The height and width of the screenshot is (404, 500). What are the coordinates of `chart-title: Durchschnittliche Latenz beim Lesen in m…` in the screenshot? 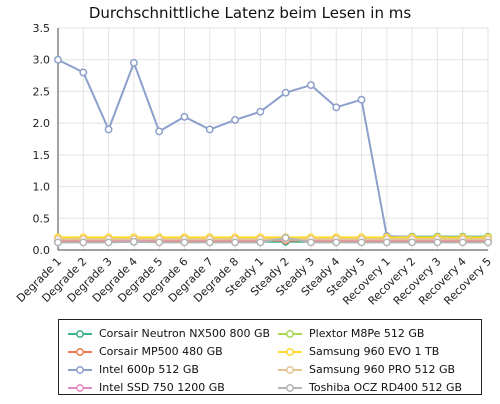 It's located at (250, 13).